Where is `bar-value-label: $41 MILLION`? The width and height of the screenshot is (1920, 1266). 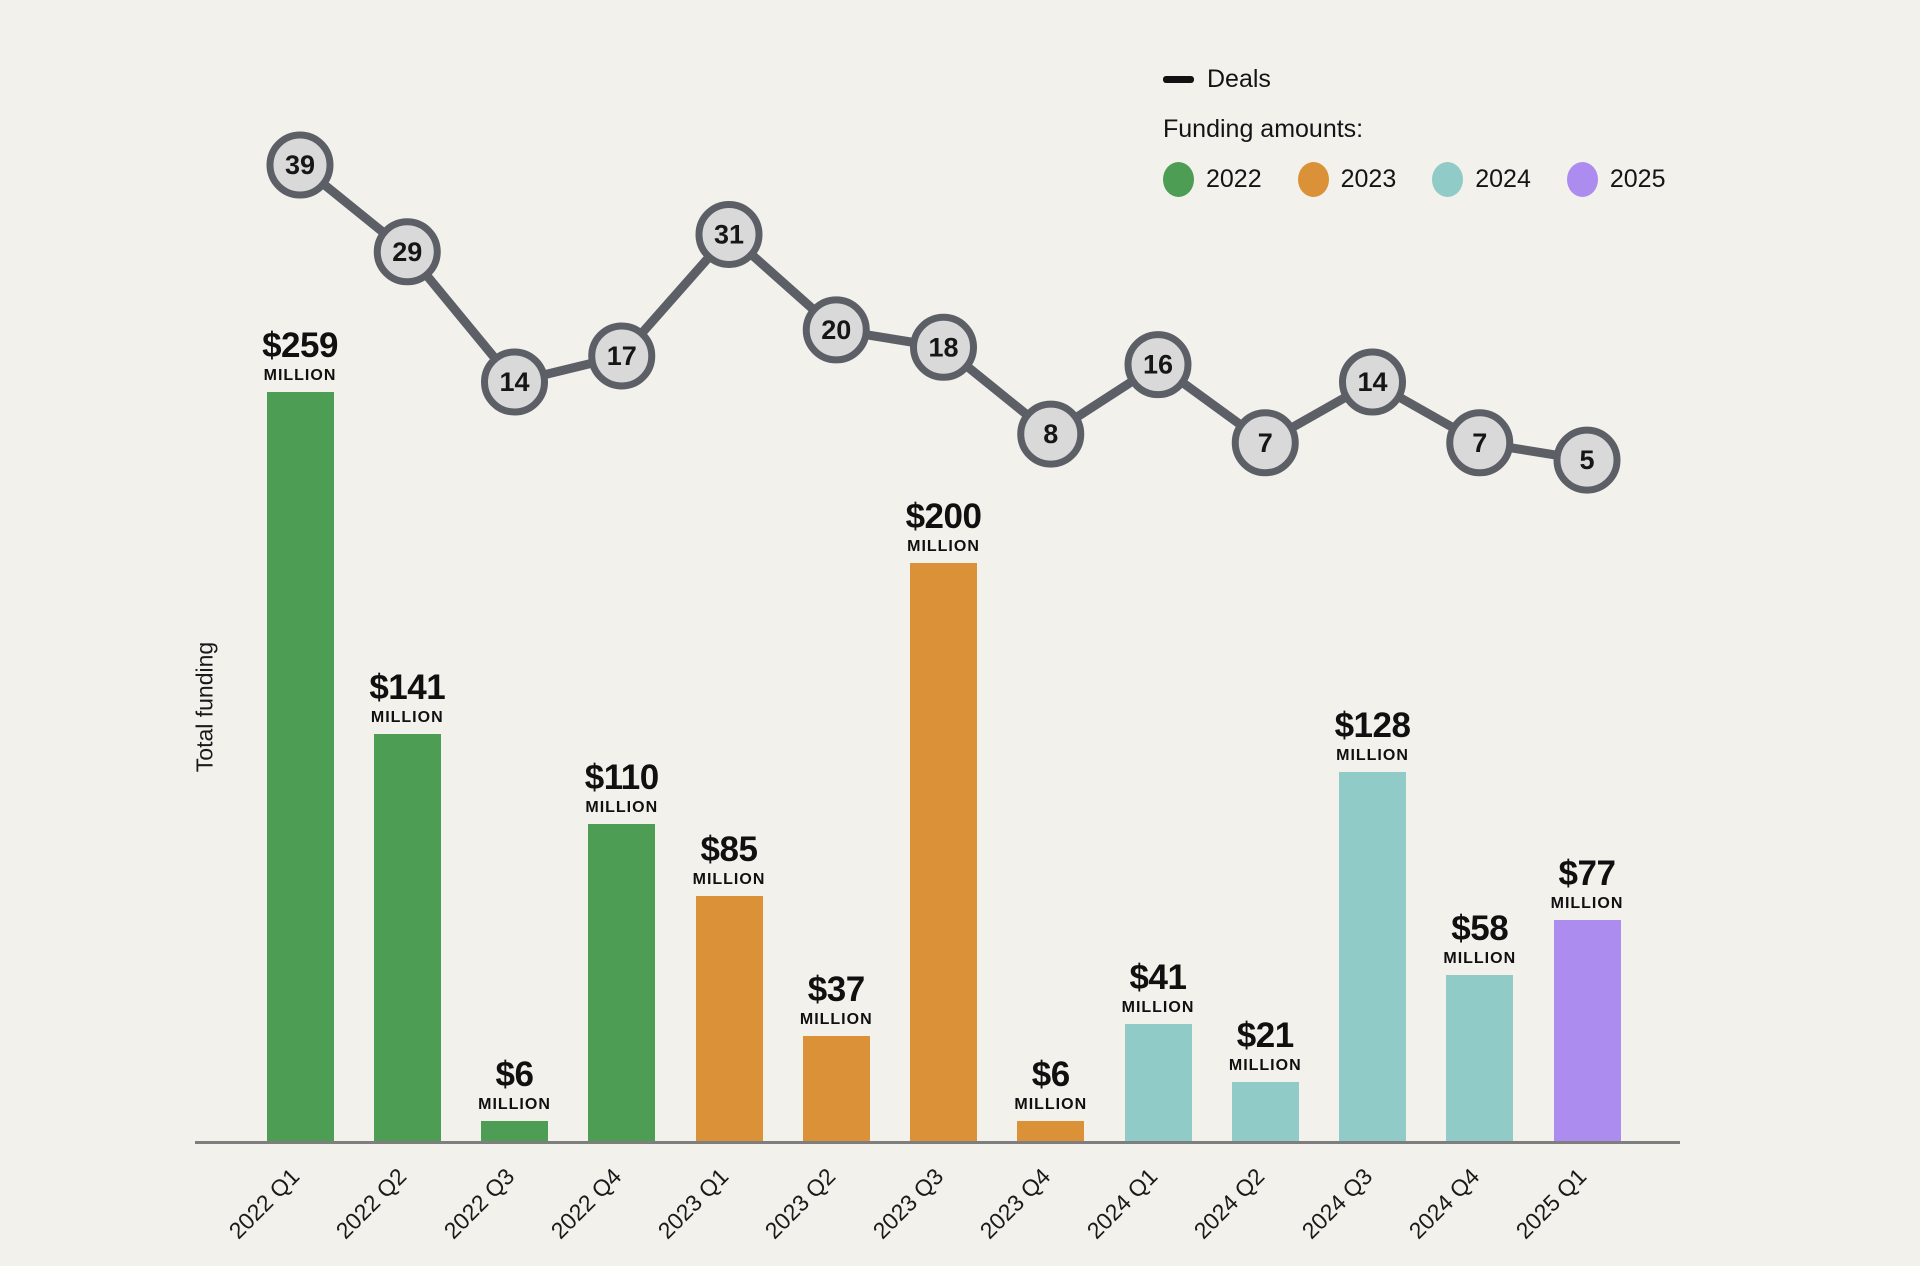
bar-value-label: $41 MILLION is located at coordinates (1158, 988).